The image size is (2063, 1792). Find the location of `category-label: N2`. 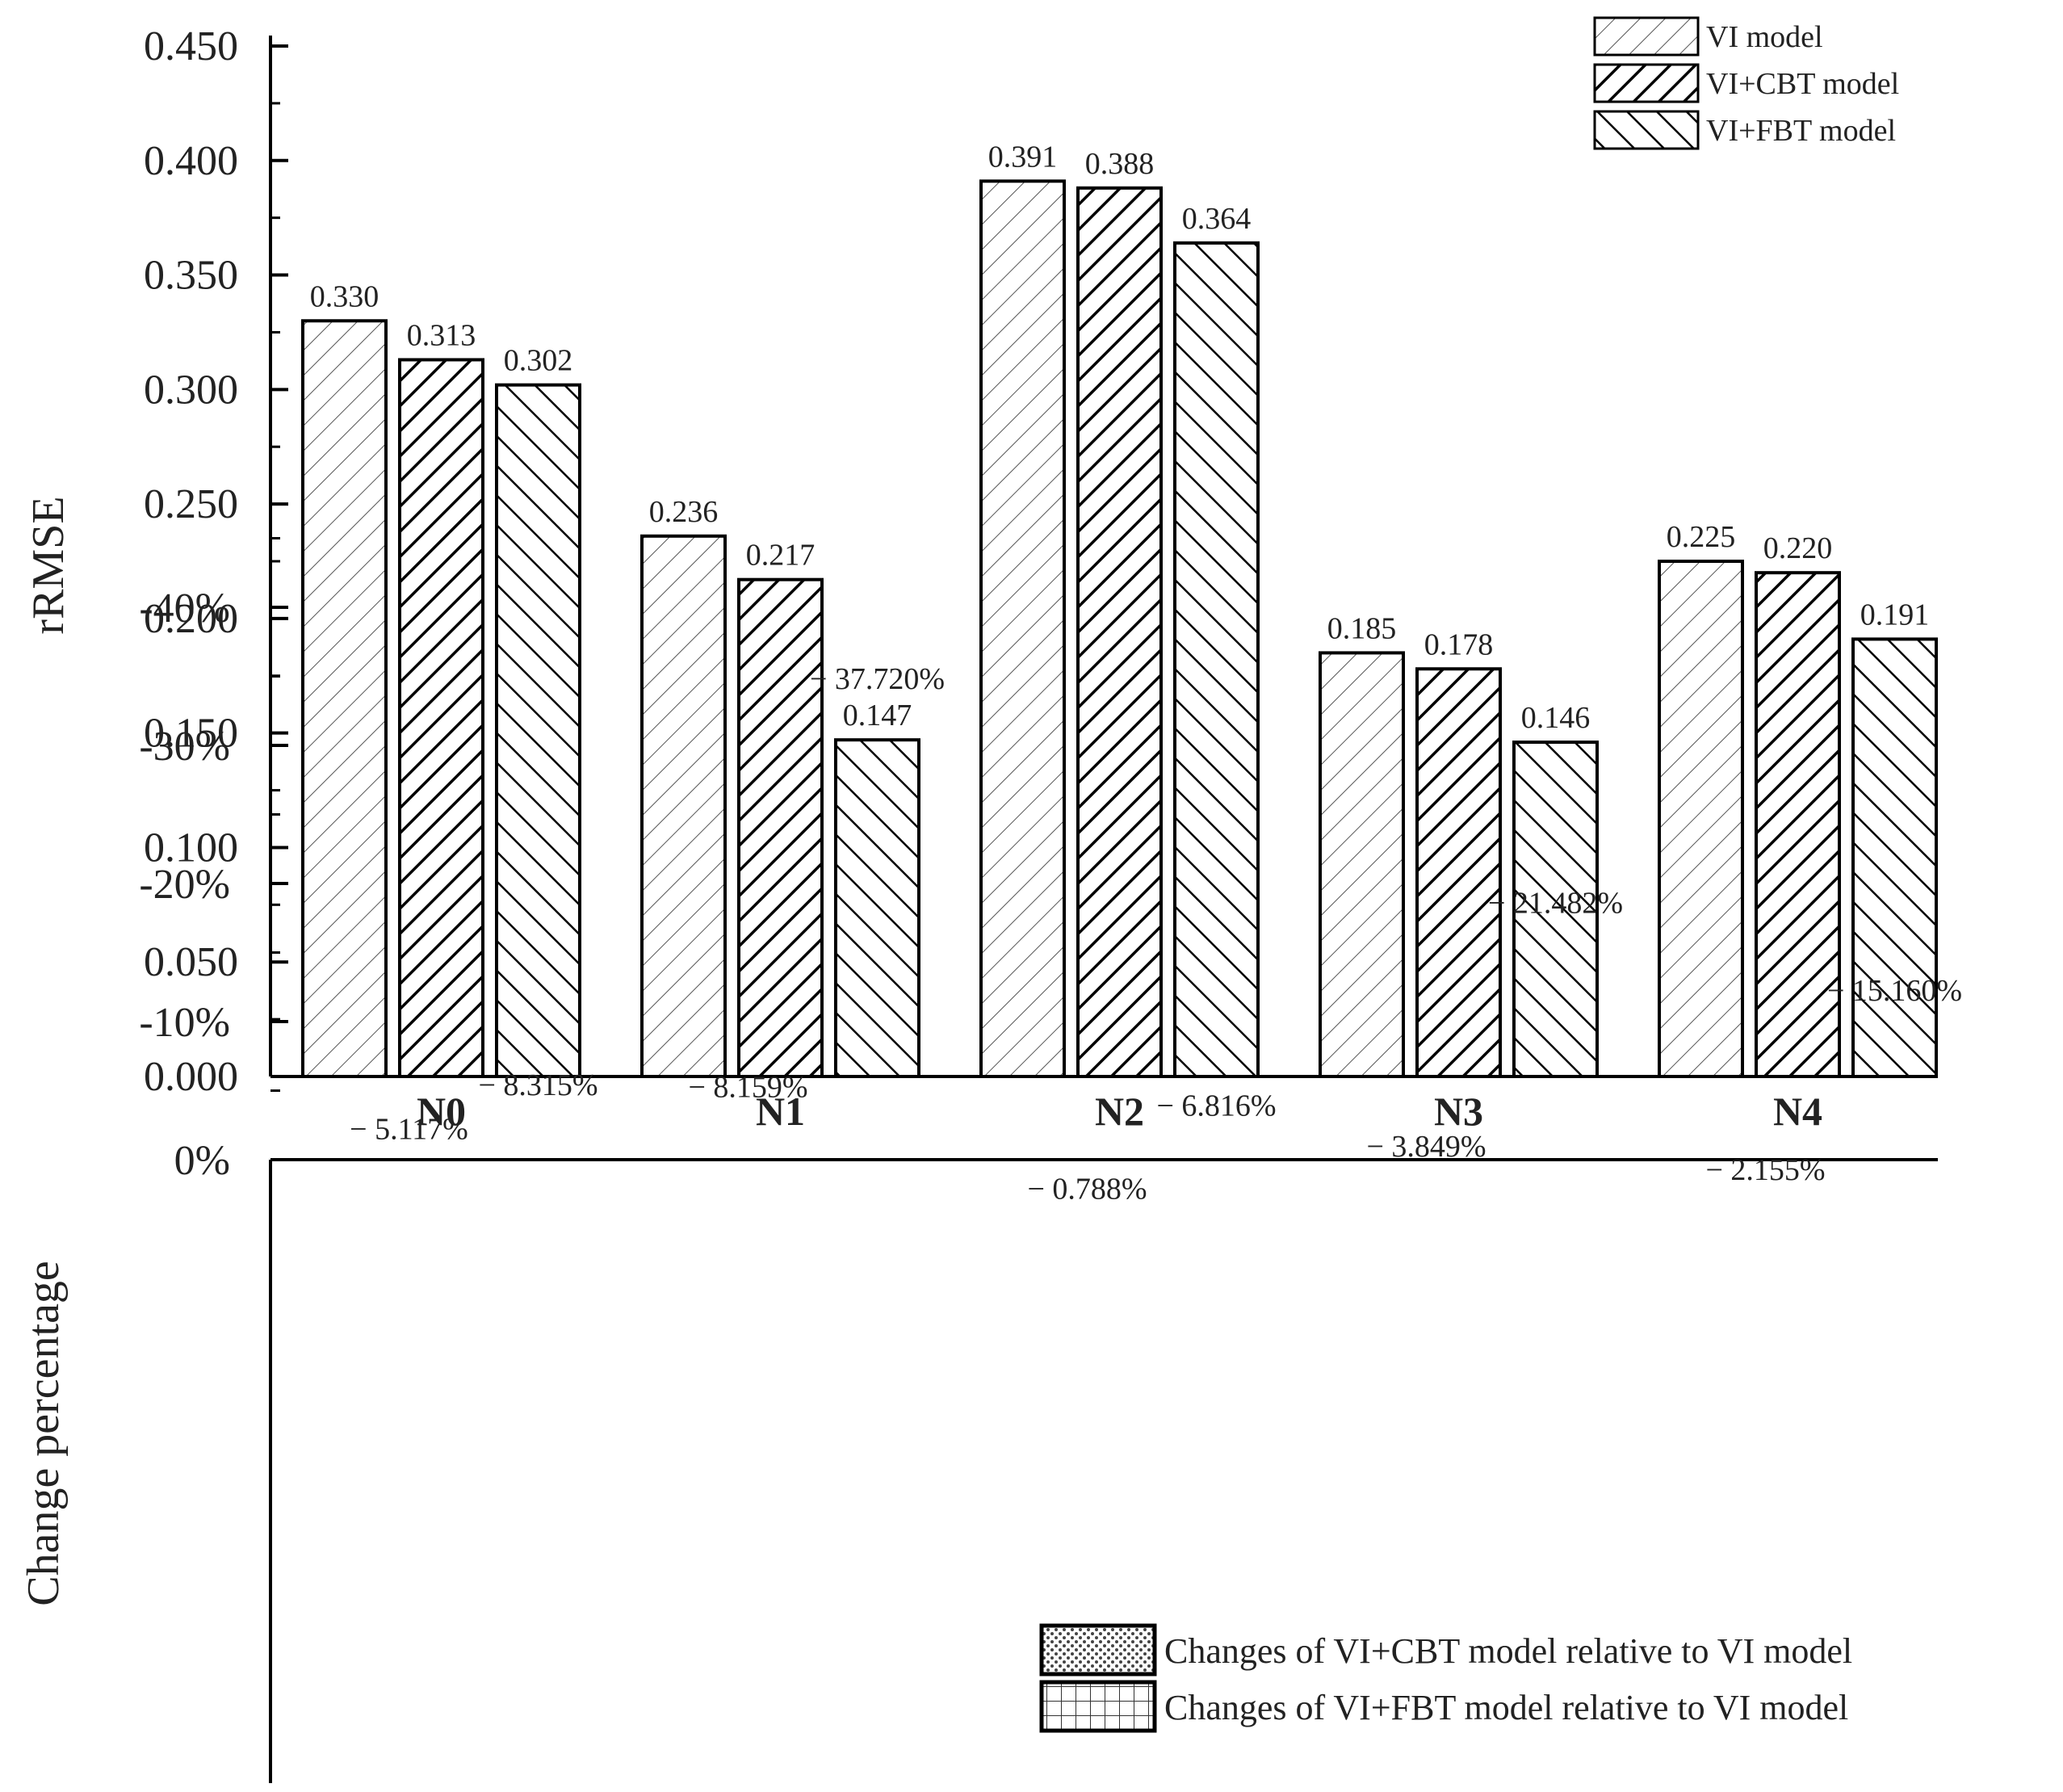

category-label: N2 is located at coordinates (1119, 1111).